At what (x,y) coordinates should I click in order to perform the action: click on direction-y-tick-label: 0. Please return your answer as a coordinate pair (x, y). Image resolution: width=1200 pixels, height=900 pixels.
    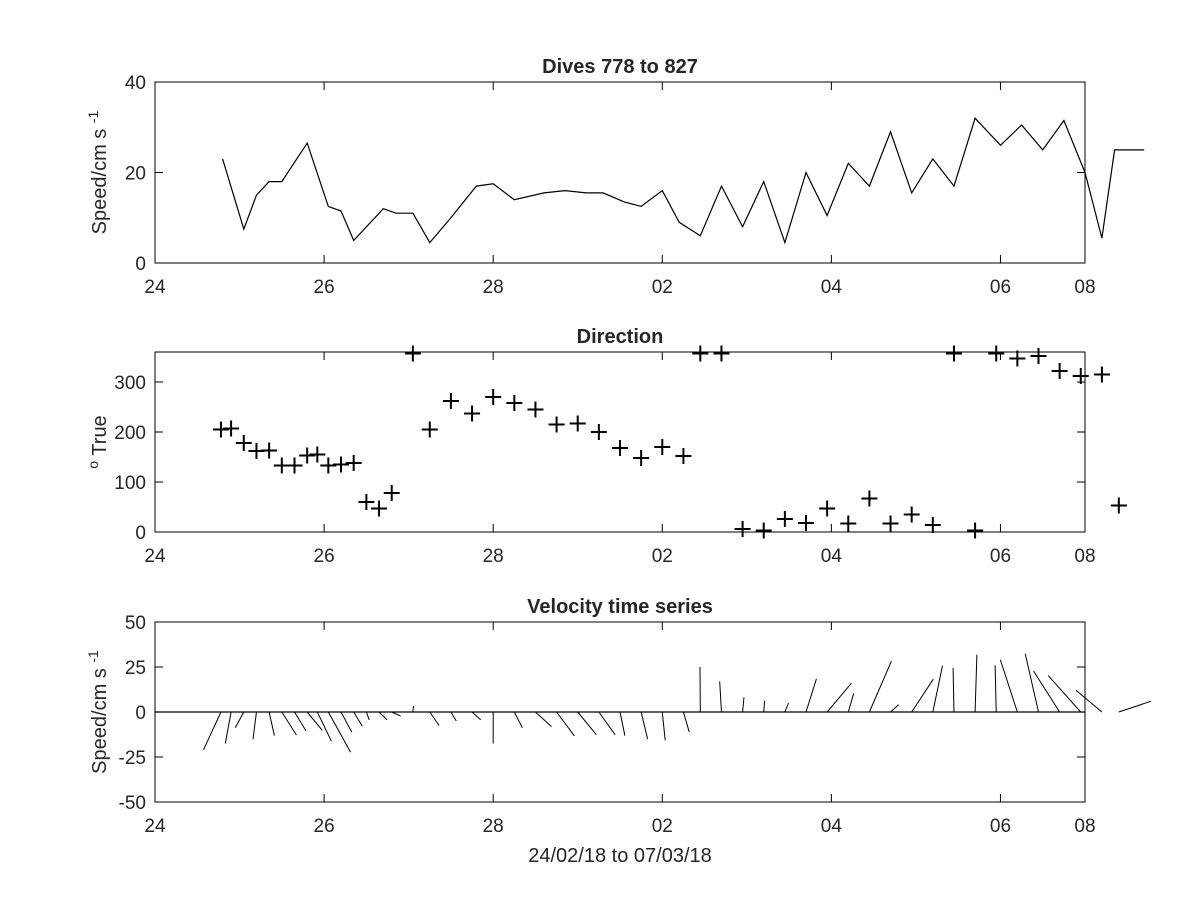
    Looking at the image, I should click on (140, 533).